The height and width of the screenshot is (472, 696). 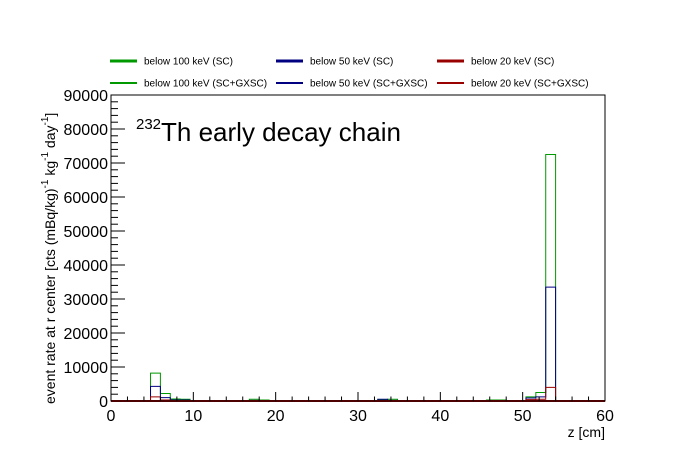 What do you see at coordinates (205, 84) in the screenshot?
I see `legend-label: below 100 keV (SC+GXSC)` at bounding box center [205, 84].